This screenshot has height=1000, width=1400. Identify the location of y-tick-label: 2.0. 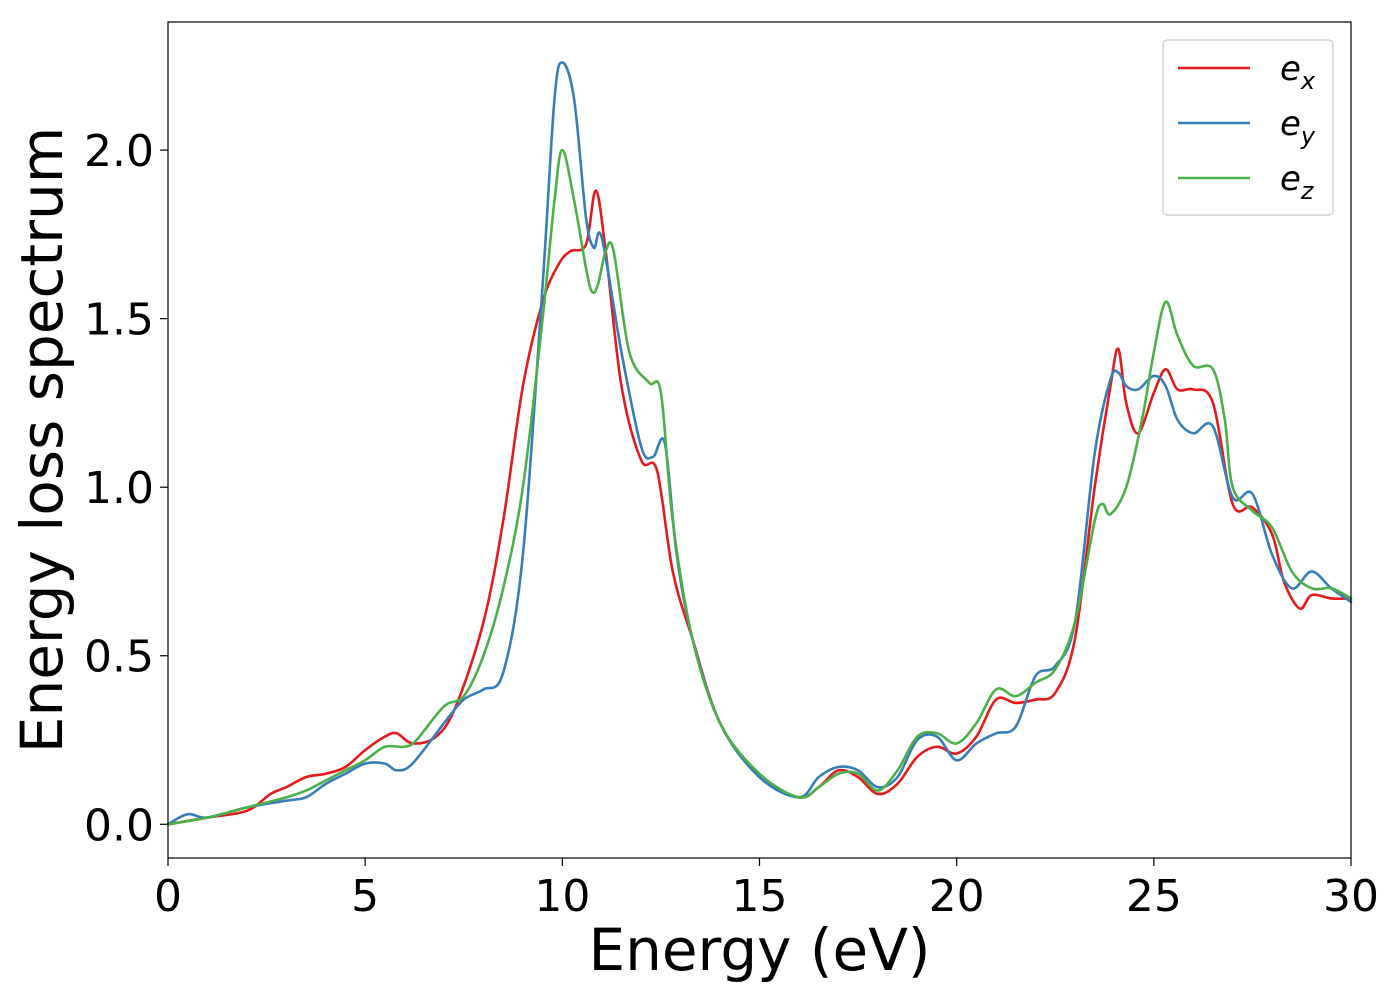
(119, 151).